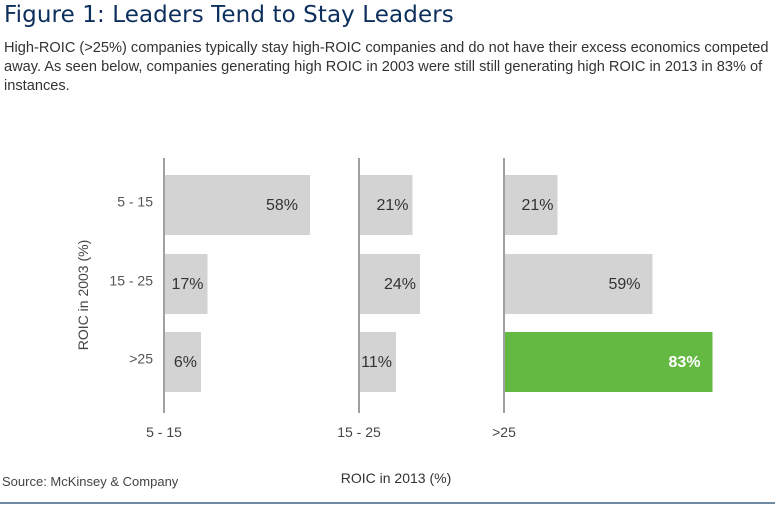 This screenshot has width=775, height=507. Describe the element at coordinates (164, 432) in the screenshot. I see `x-tick-label: 5 - 15` at that location.